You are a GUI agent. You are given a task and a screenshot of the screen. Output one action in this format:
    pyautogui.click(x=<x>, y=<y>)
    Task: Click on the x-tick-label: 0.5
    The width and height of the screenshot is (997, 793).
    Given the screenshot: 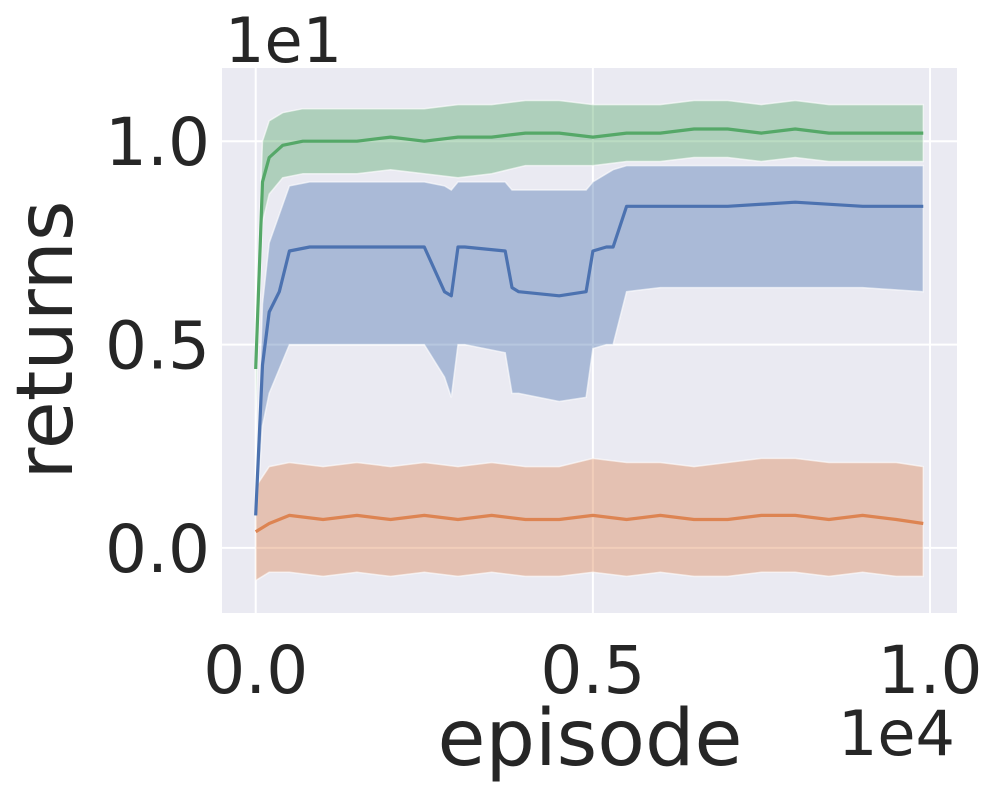 What is the action you would take?
    pyautogui.click(x=592, y=670)
    